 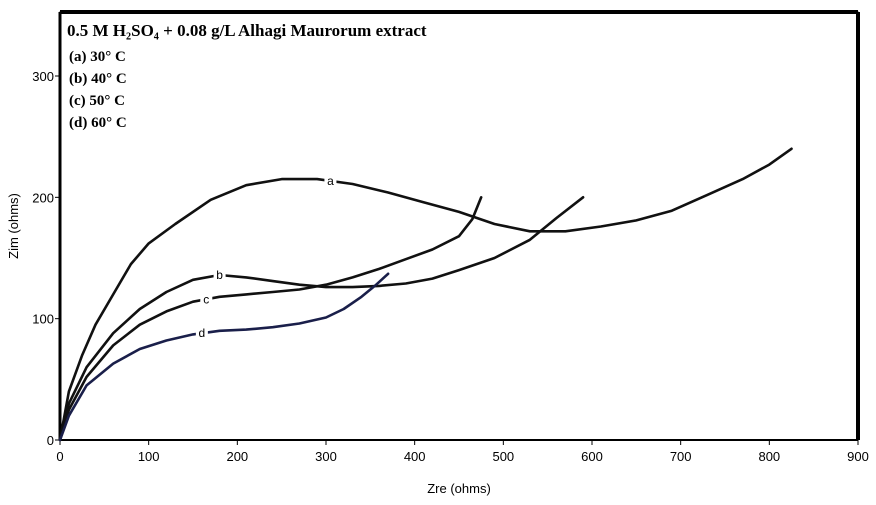 I want to click on x-tick-label: 0, so click(x=59, y=456).